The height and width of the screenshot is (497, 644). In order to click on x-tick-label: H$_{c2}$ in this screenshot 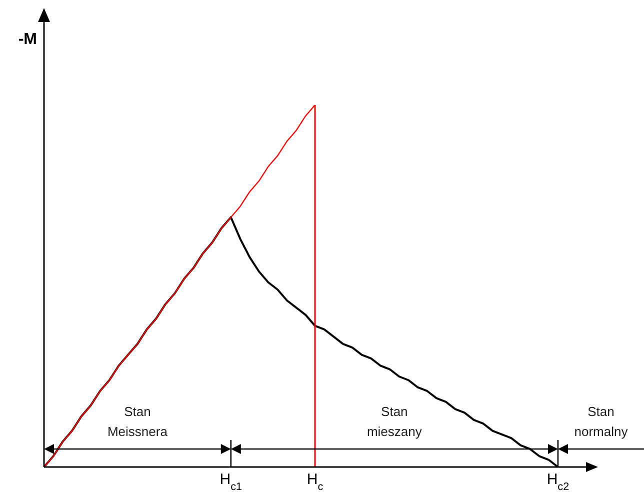, I will do `click(558, 482)`.